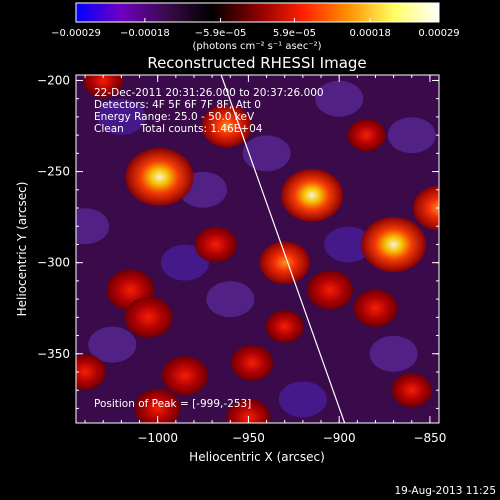  Describe the element at coordinates (53, 80) in the screenshot. I see `y-tick-label: −200` at that location.